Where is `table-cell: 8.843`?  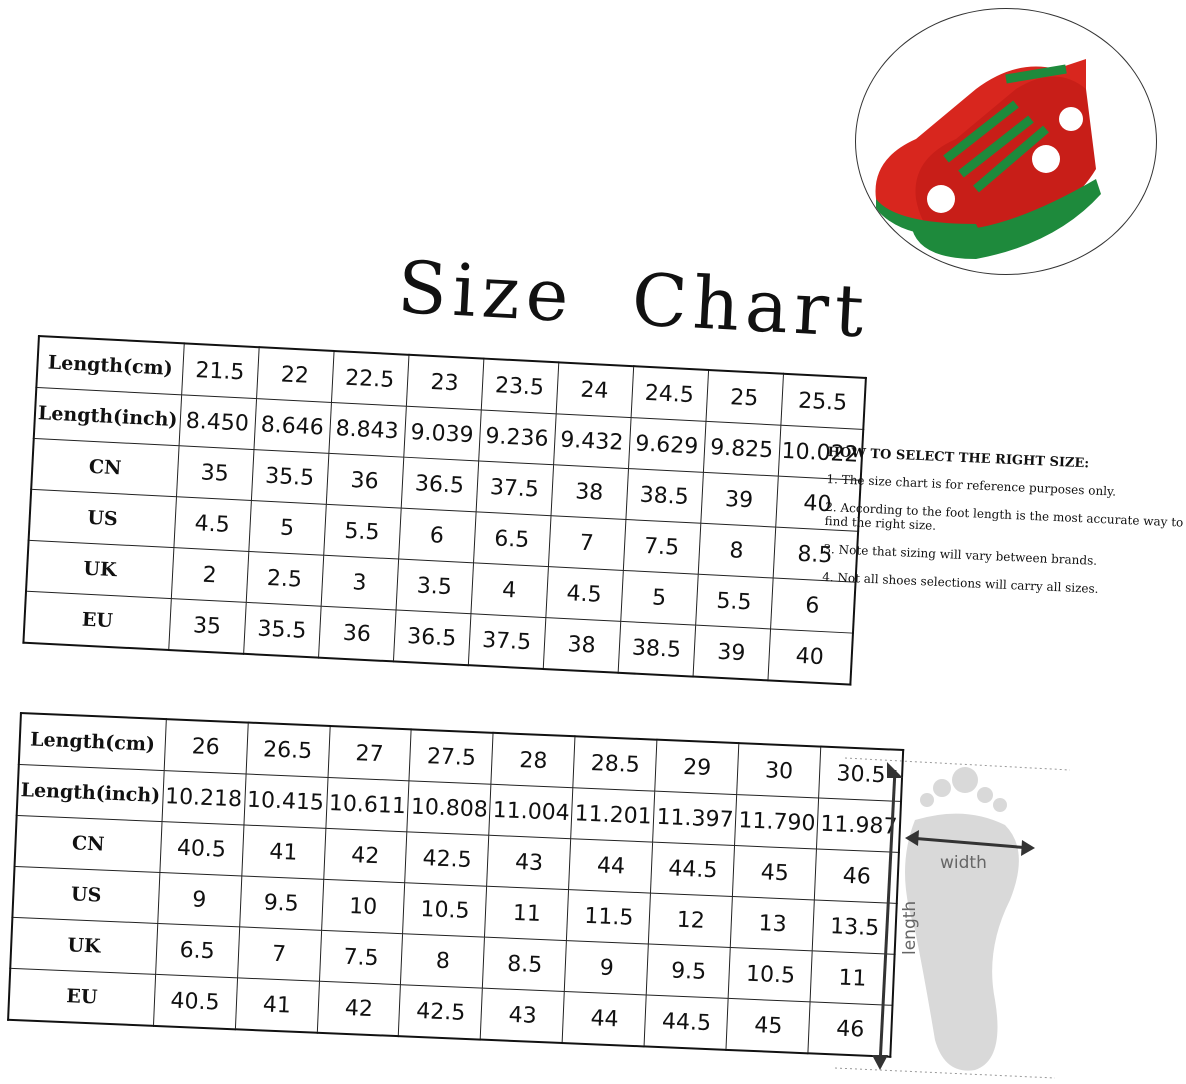 table-cell: 8.843 is located at coordinates (367, 430).